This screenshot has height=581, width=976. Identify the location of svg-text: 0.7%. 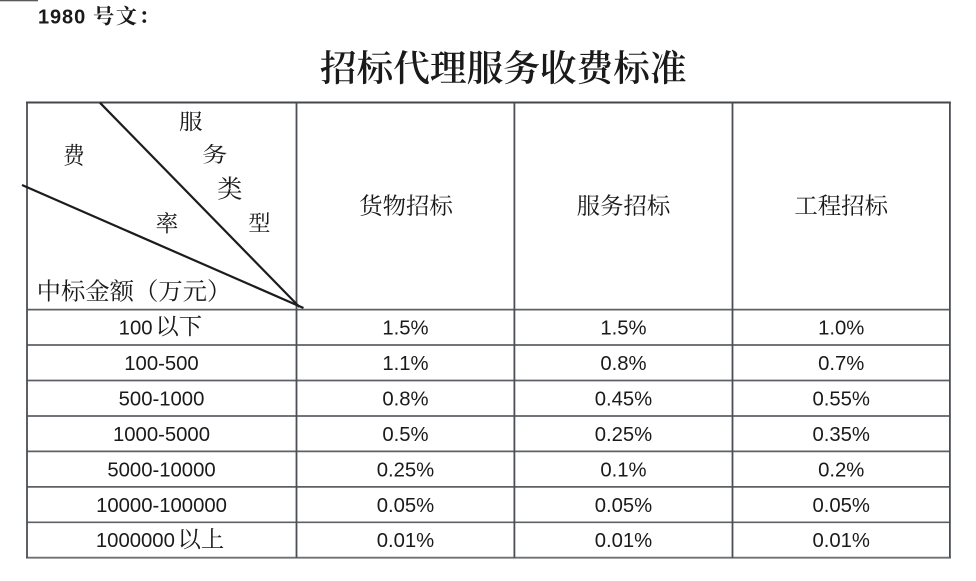
(841, 364).